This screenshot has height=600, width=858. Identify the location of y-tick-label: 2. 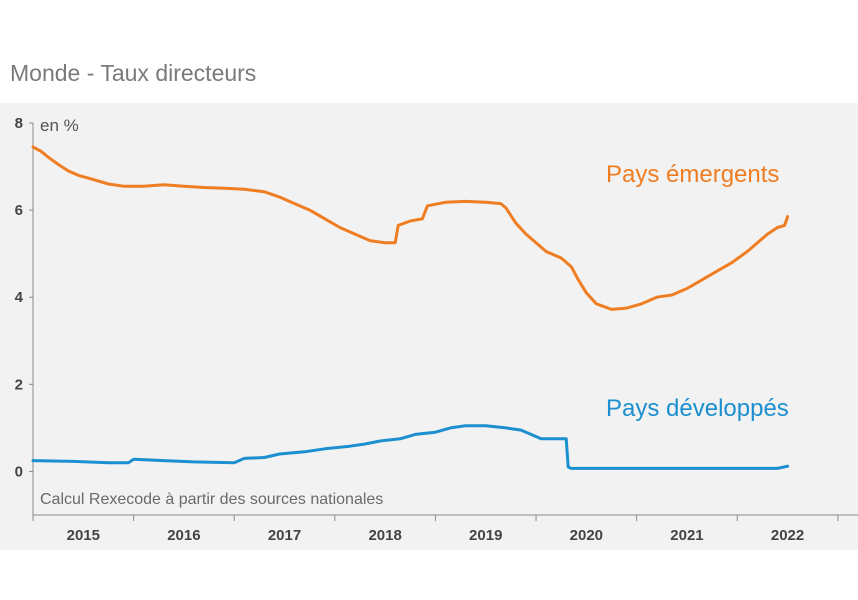
(19, 384).